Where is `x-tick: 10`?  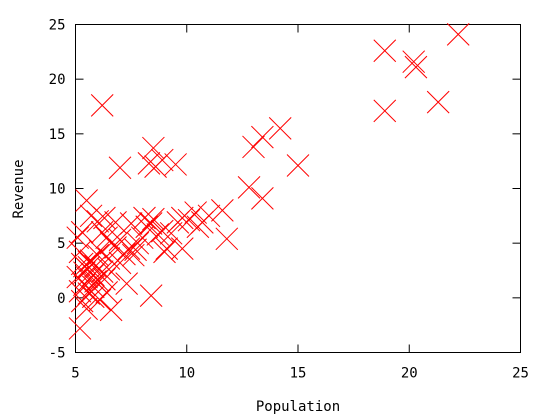 x-tick: 10 is located at coordinates (186, 203).